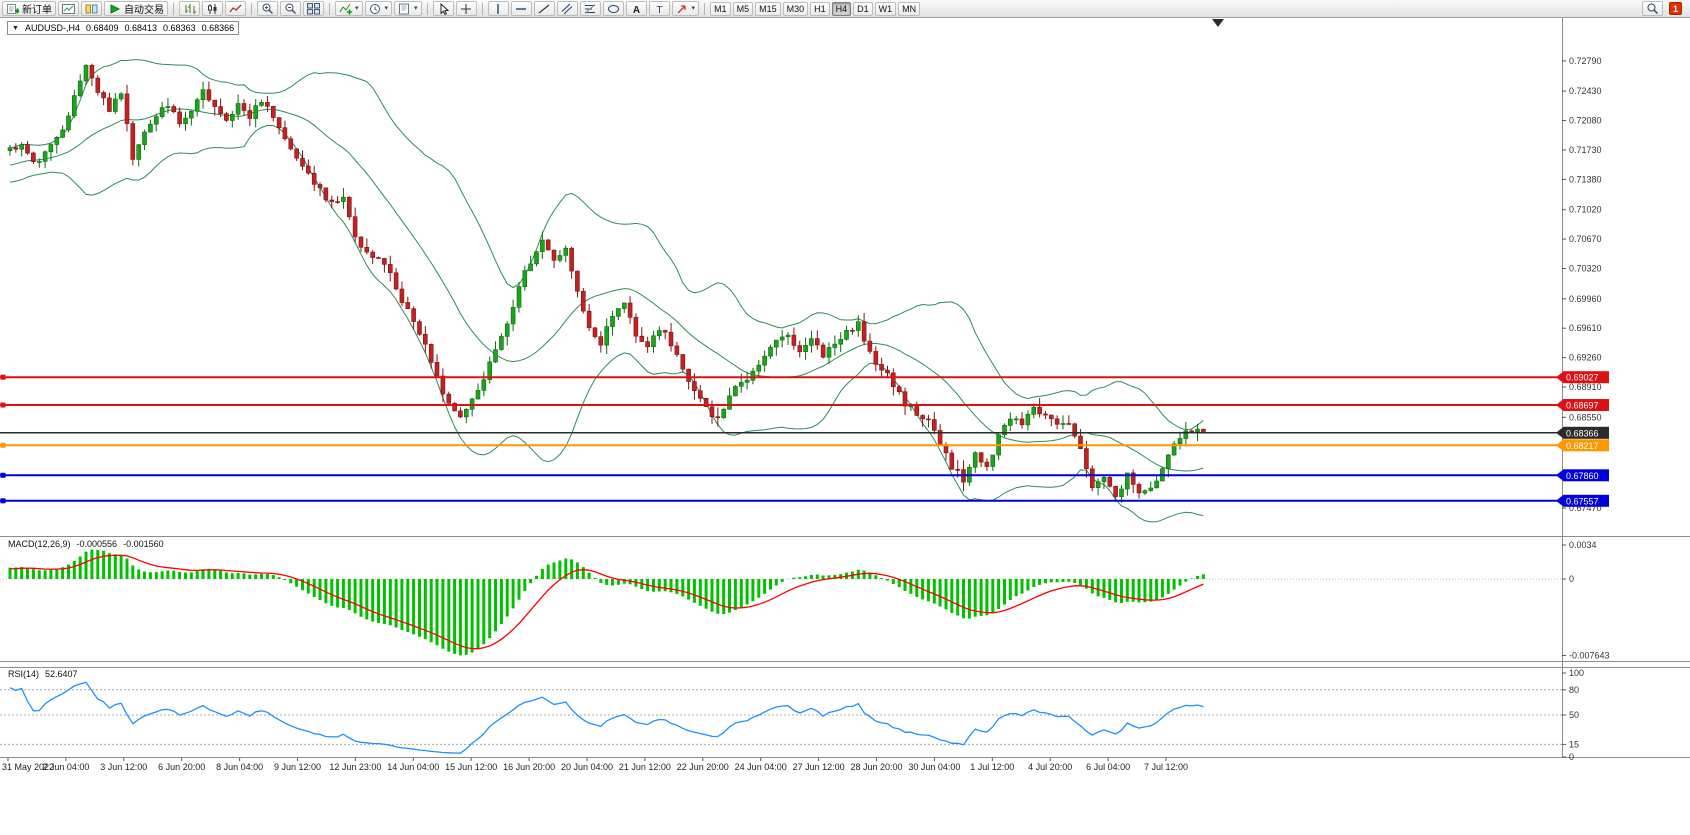 This screenshot has height=835, width=1690. I want to click on timeframe-h1-button: H1, so click(820, 8).